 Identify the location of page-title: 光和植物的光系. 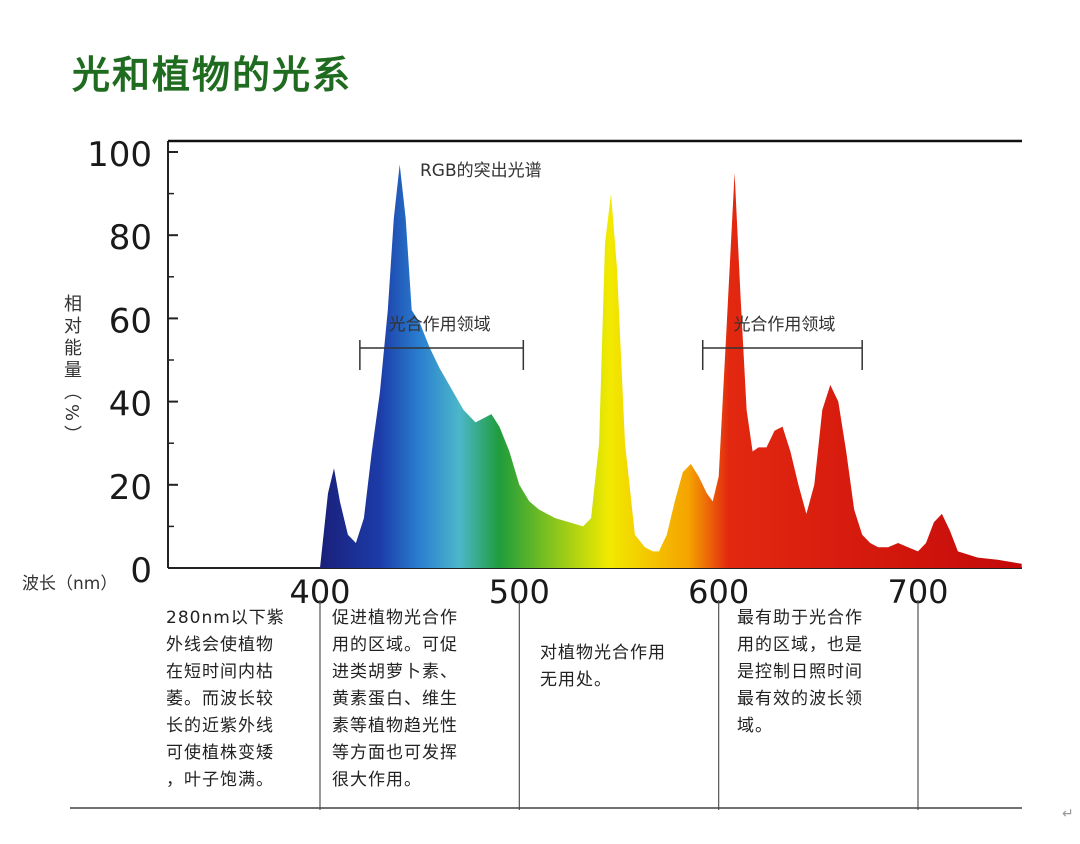
(212, 75).